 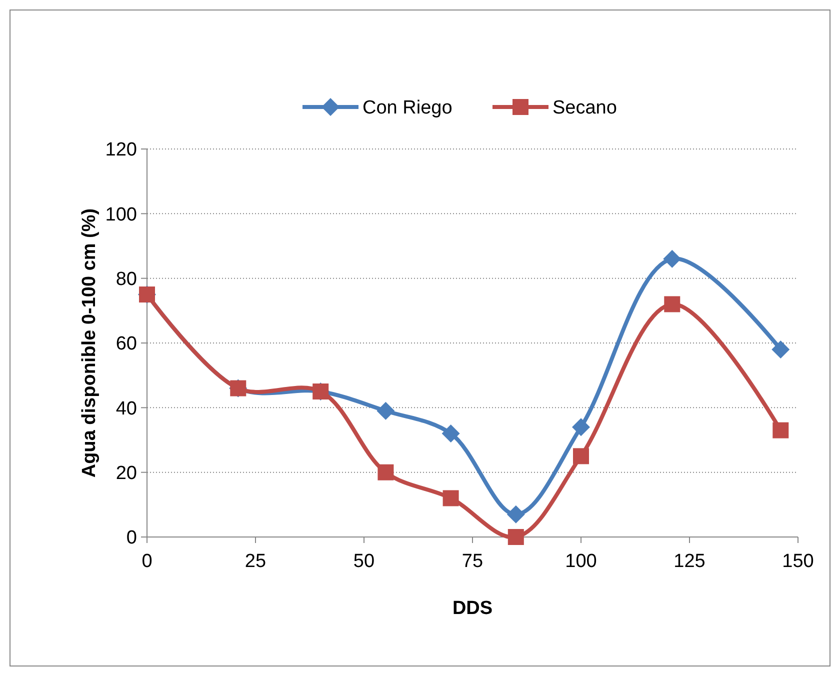 What do you see at coordinates (584, 108) in the screenshot?
I see `legend-label: Secano` at bounding box center [584, 108].